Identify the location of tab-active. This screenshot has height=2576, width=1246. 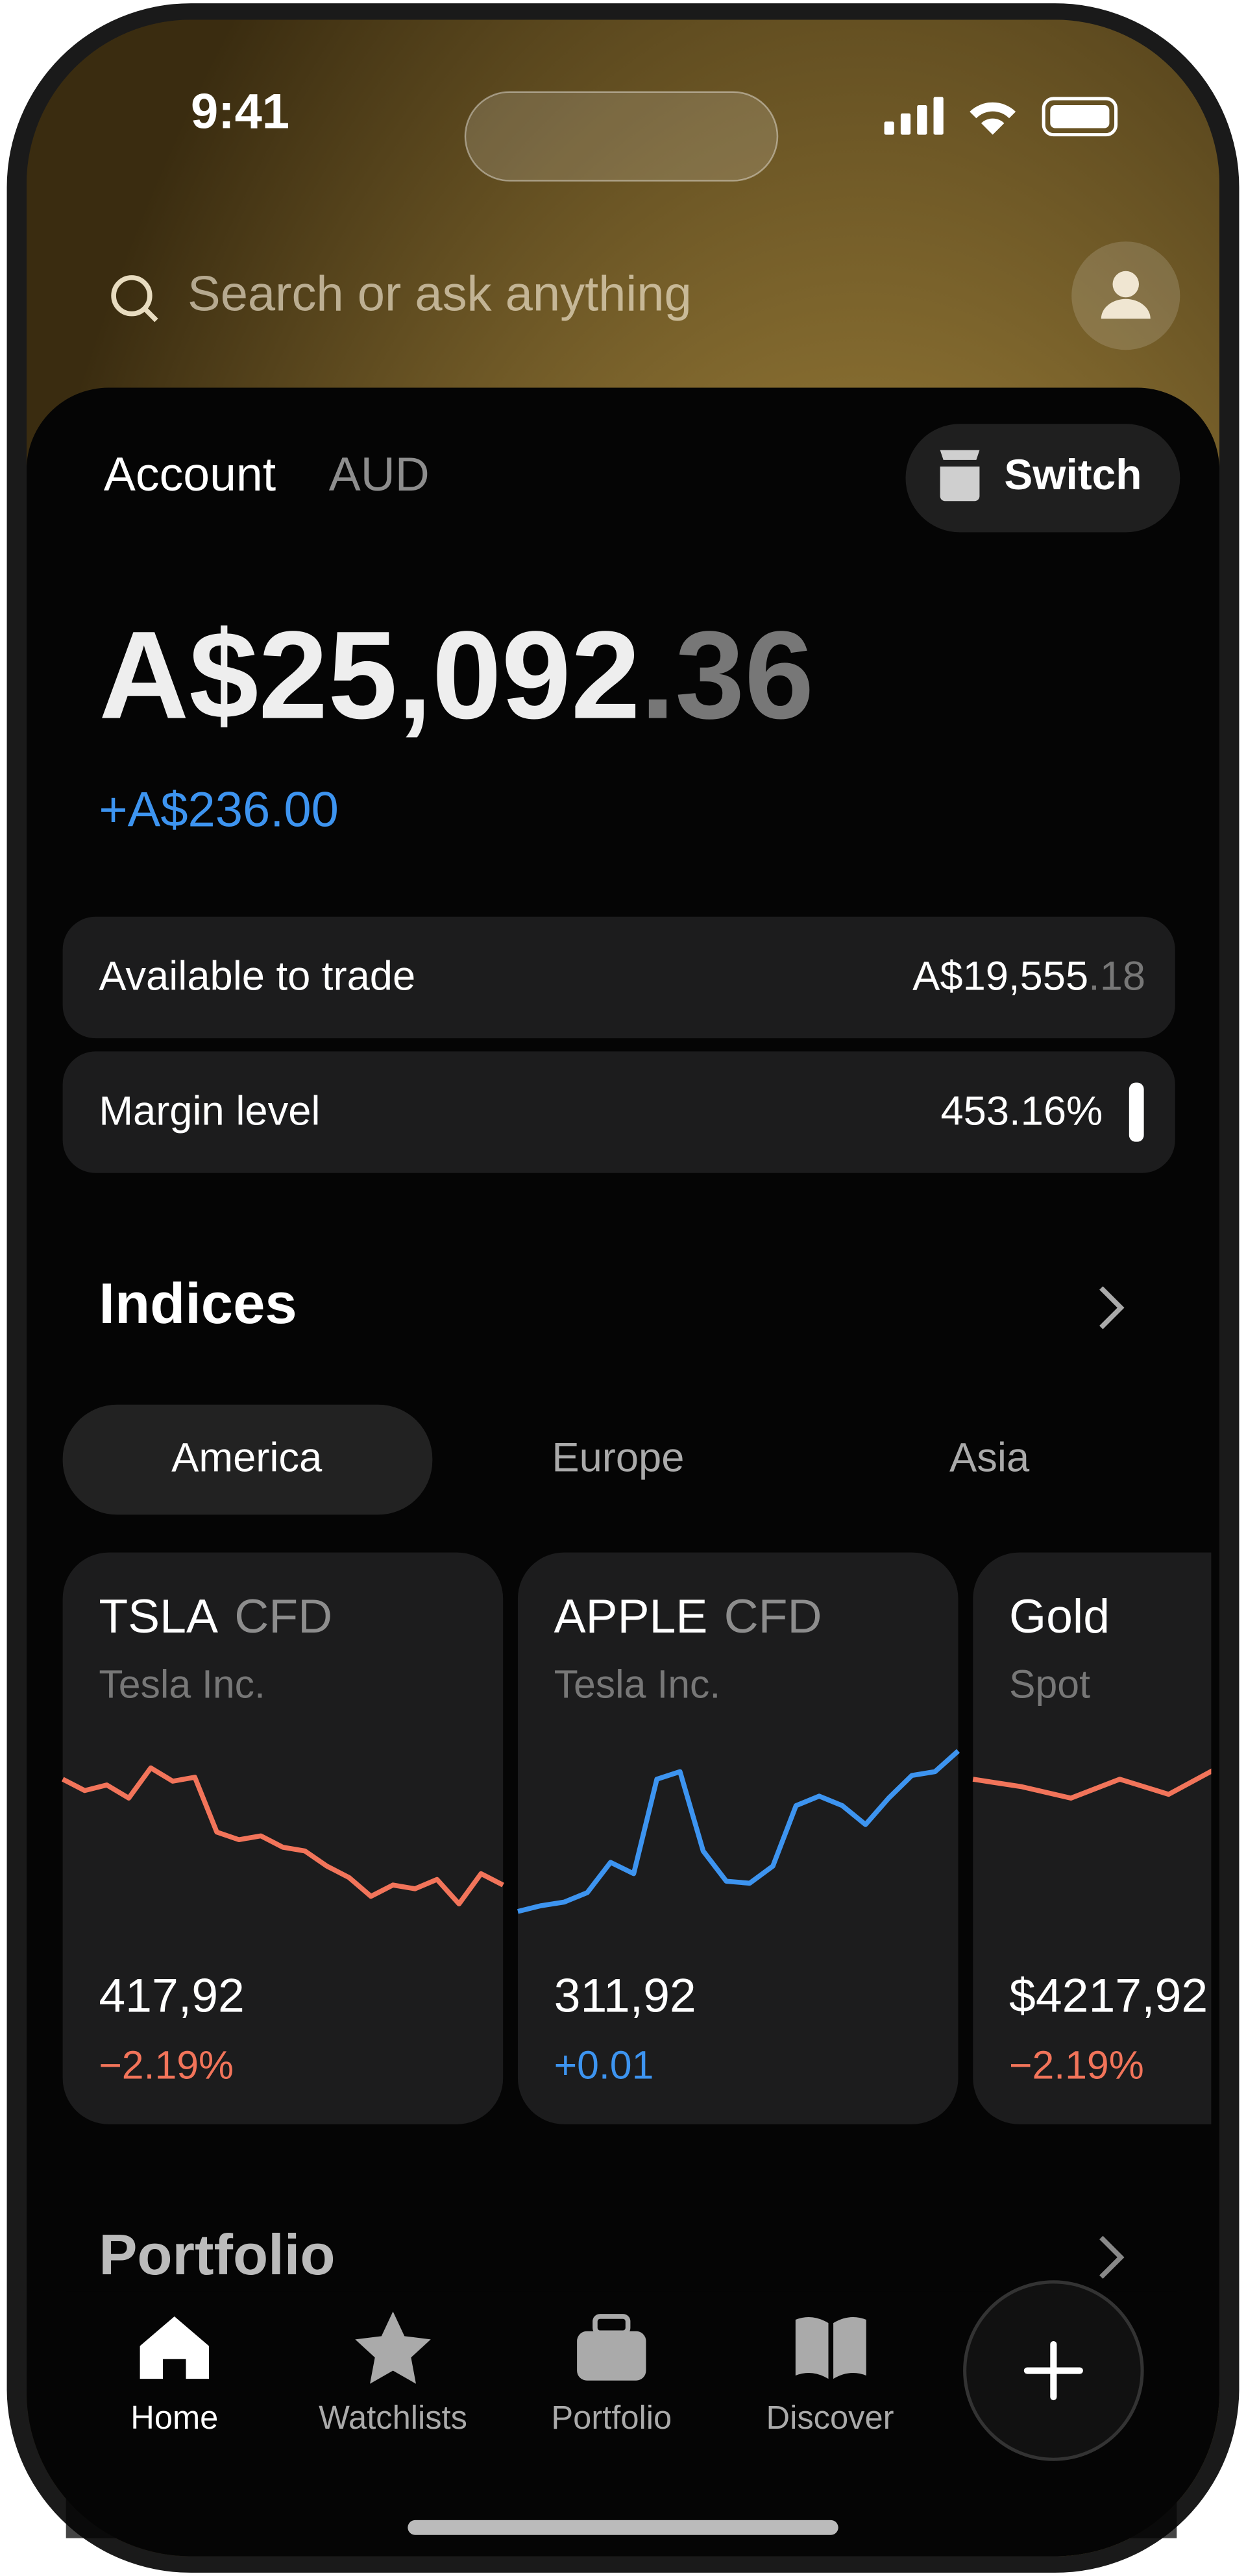
(247, 1459).